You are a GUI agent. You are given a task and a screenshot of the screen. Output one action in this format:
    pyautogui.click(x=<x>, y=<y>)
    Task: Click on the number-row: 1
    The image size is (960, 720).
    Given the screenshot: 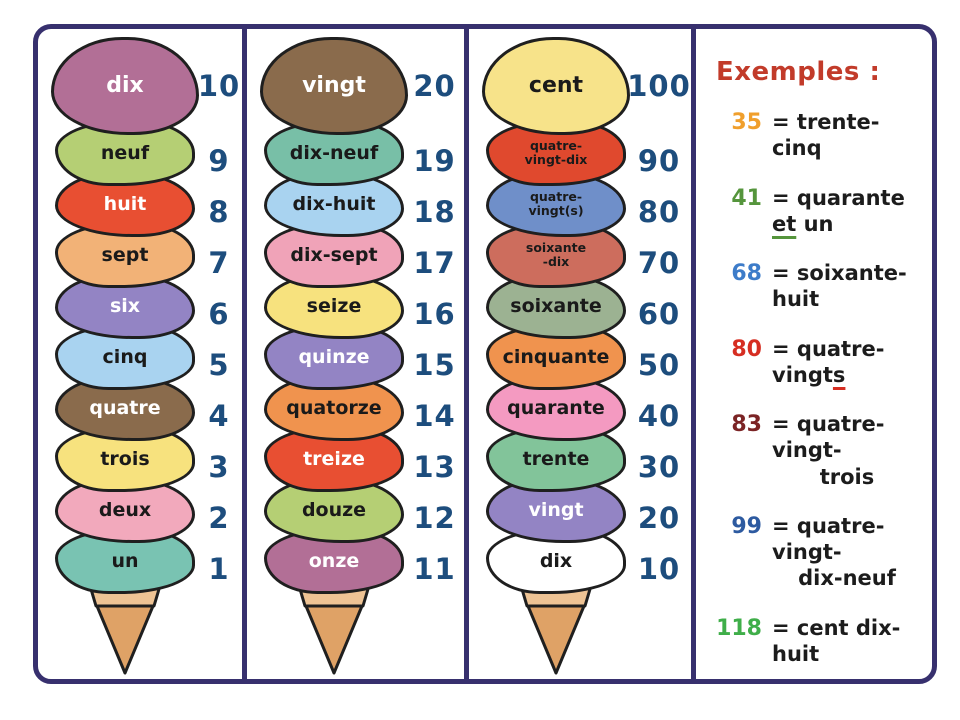 What is the action you would take?
    pyautogui.click(x=218, y=568)
    